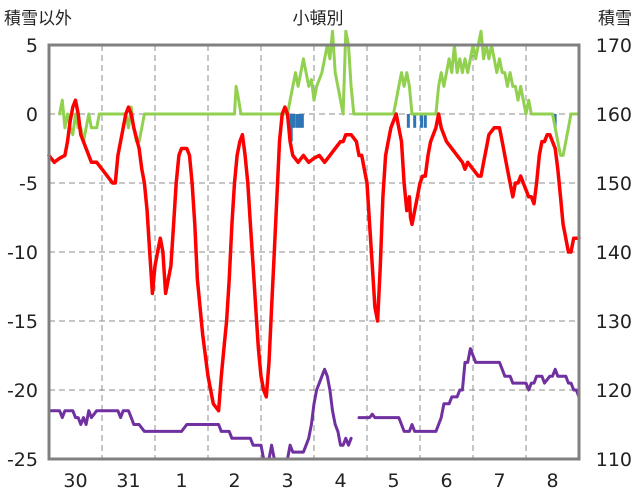 This screenshot has height=501, width=636. Describe the element at coordinates (28, 184) in the screenshot. I see `y-left-tick-label: -5` at that location.